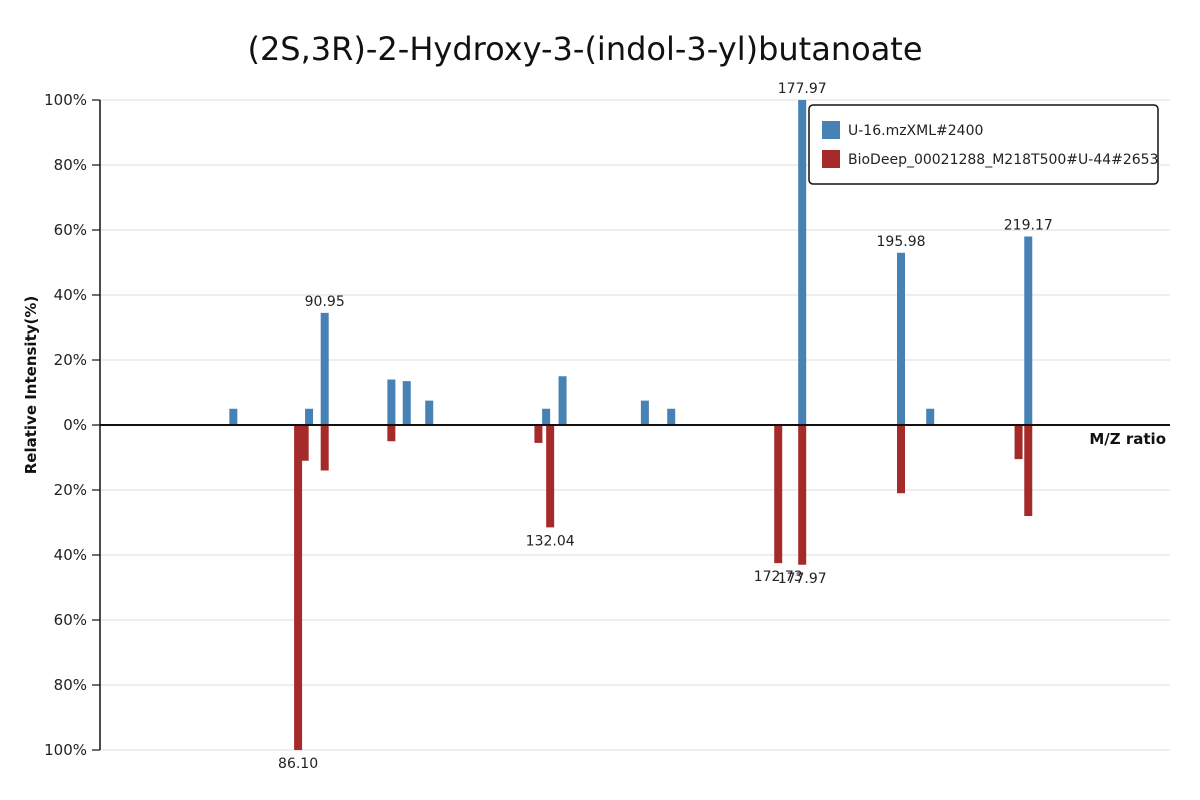  What do you see at coordinates (1028, 226) in the screenshot?
I see `sample-peak-label: 219.17` at bounding box center [1028, 226].